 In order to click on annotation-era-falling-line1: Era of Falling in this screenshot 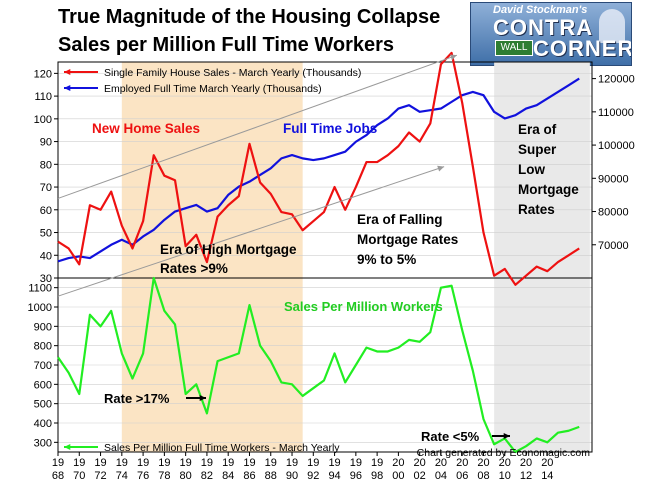, I will do `click(400, 219)`.